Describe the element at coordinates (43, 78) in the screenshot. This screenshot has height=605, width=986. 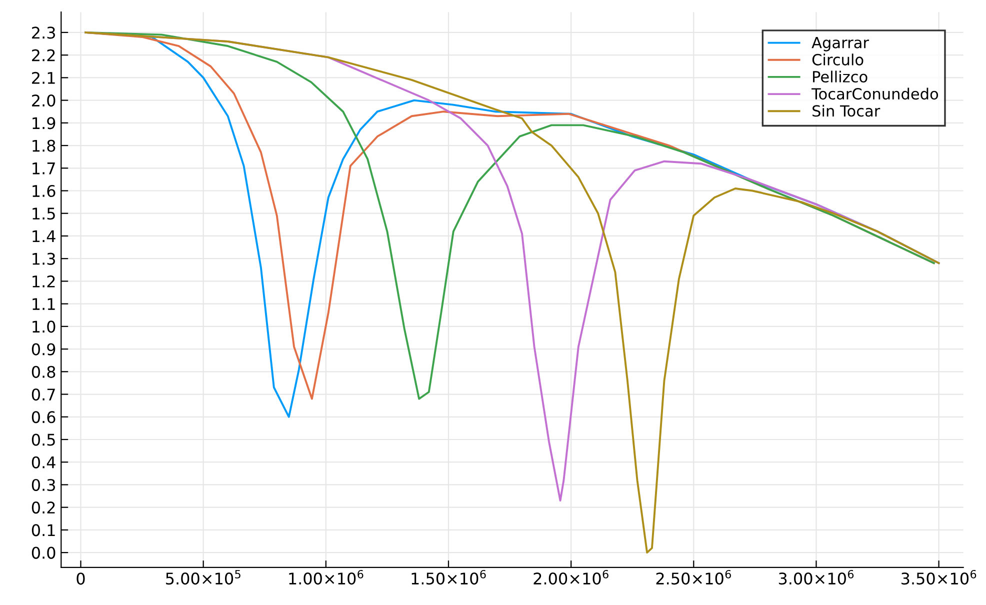
I see `y-tick-label: 2.1` at that location.